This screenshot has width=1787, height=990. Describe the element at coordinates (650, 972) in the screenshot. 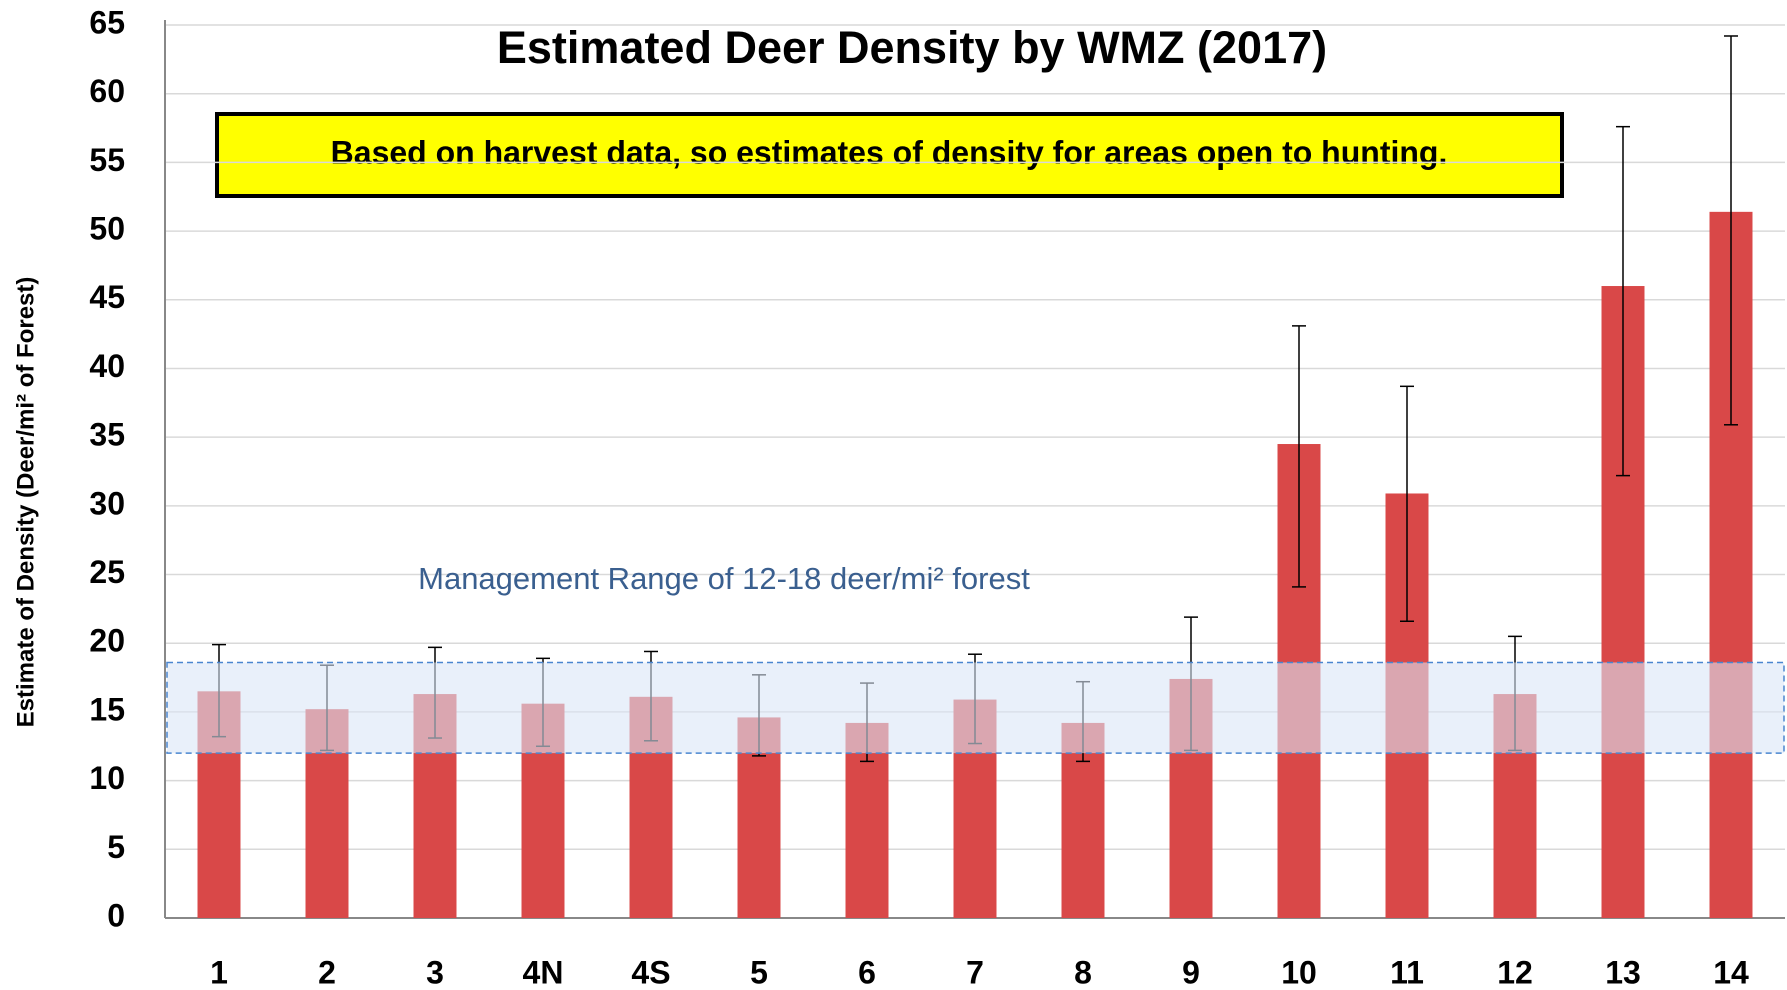

I see `x-tick-label: 4S` at that location.